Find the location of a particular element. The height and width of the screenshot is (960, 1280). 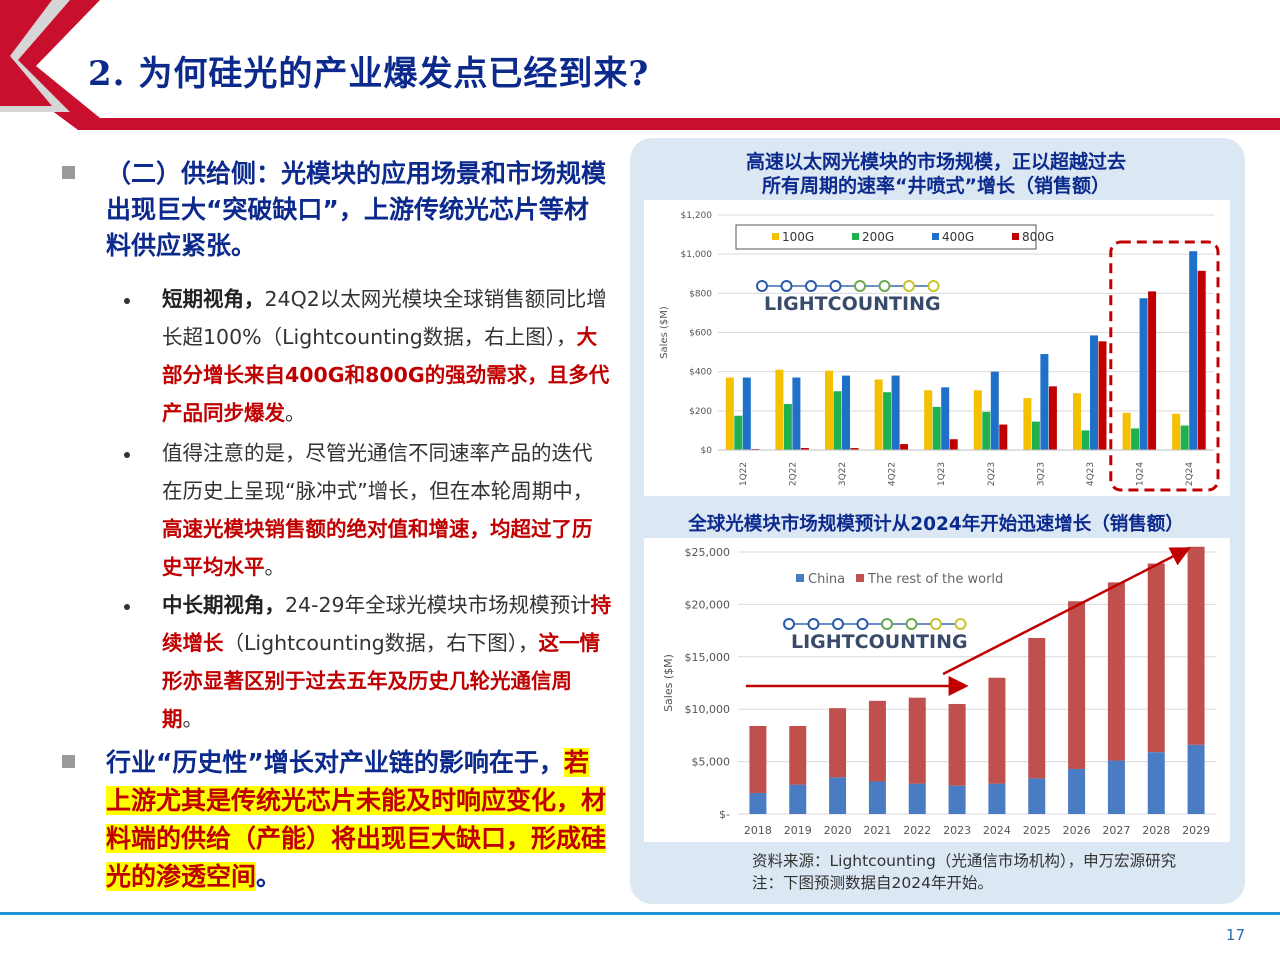

chart1-bar-400G-2Q24 is located at coordinates (1193, 350).